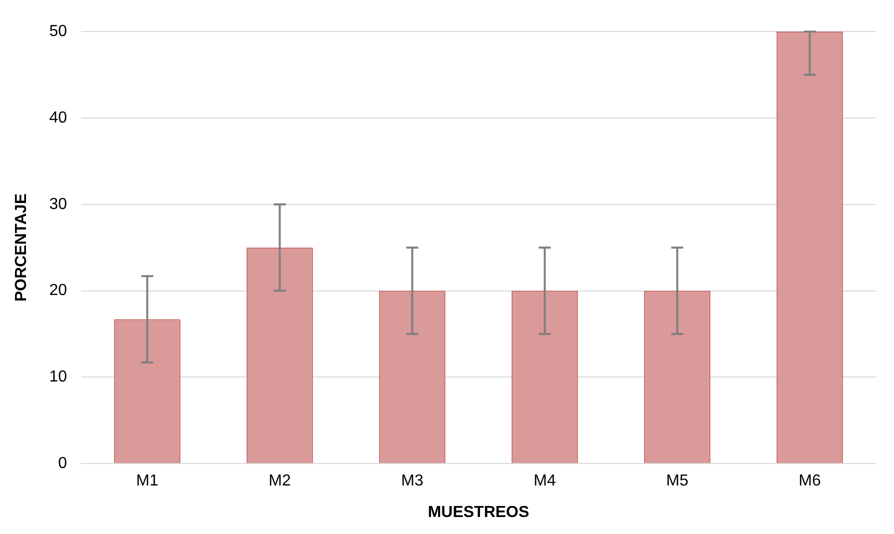  I want to click on x-tick-label: M4, so click(545, 481).